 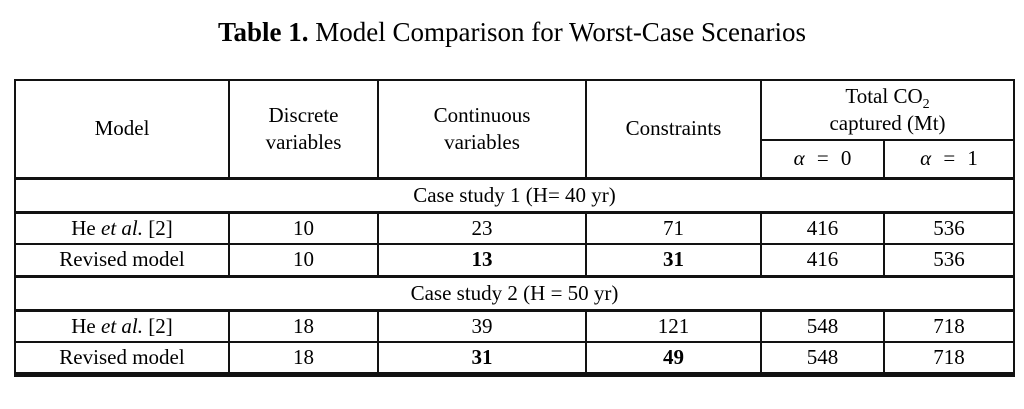 What do you see at coordinates (673, 260) in the screenshot?
I see `cell-constraints: 31` at bounding box center [673, 260].